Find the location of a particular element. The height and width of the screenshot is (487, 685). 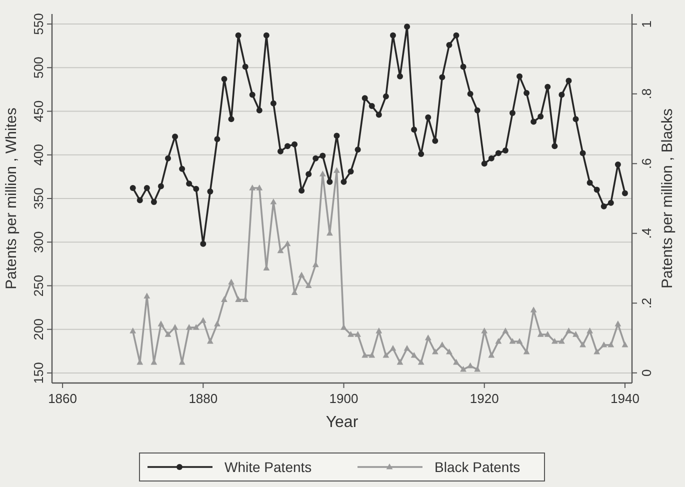

x-tick-label: 1940 is located at coordinates (625, 398).